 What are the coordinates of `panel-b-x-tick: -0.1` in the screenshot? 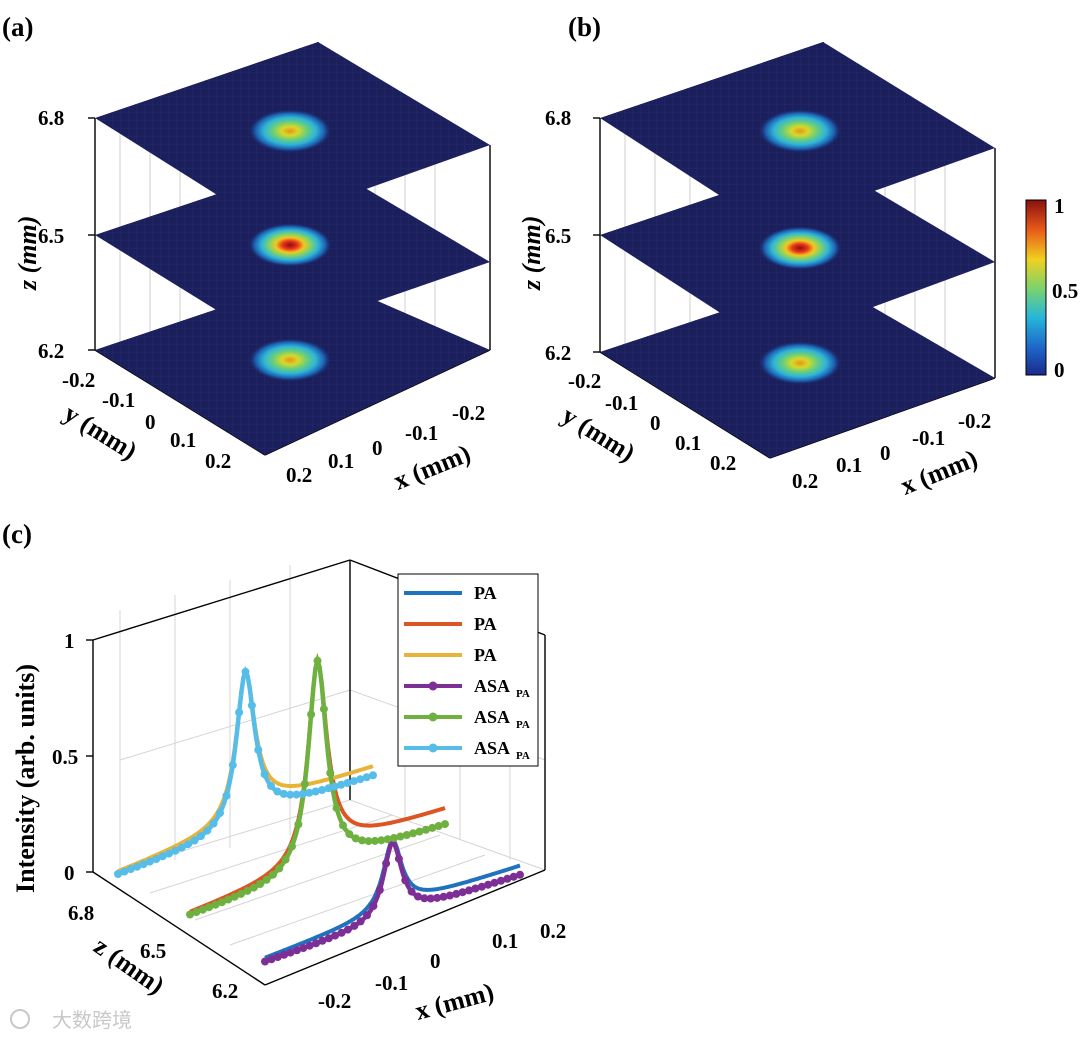 It's located at (928, 438).